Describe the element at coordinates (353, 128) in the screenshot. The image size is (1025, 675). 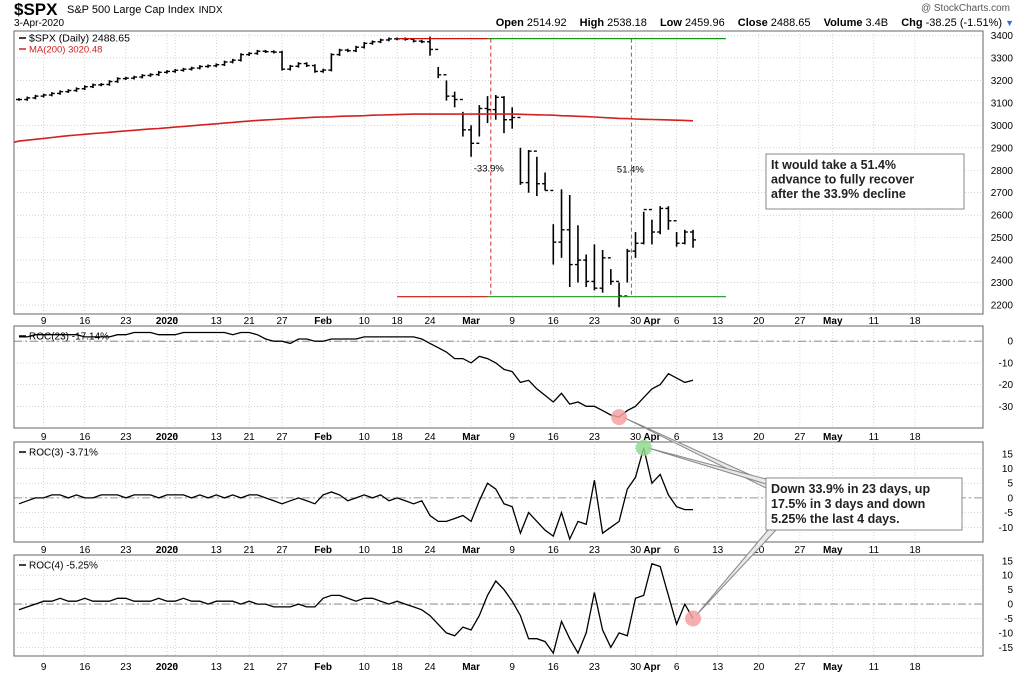
I see `ma200-line` at that location.